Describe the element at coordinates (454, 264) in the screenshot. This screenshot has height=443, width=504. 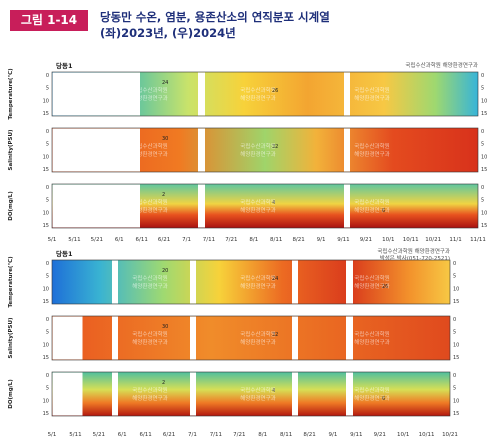
I see `depth-tick-right: 0` at that location.